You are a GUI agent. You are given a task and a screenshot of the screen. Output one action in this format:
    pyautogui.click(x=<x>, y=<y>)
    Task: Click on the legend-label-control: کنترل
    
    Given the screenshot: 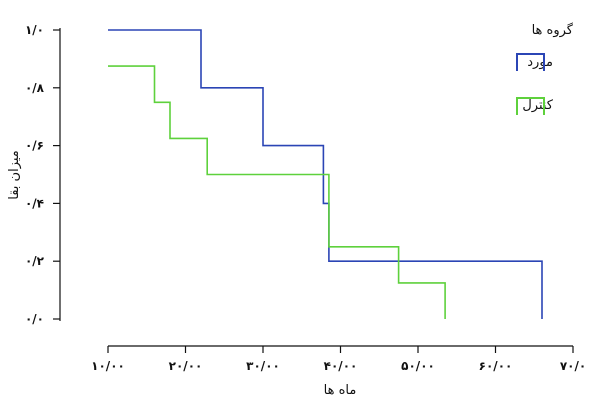 What is the action you would take?
    pyautogui.click(x=537, y=105)
    